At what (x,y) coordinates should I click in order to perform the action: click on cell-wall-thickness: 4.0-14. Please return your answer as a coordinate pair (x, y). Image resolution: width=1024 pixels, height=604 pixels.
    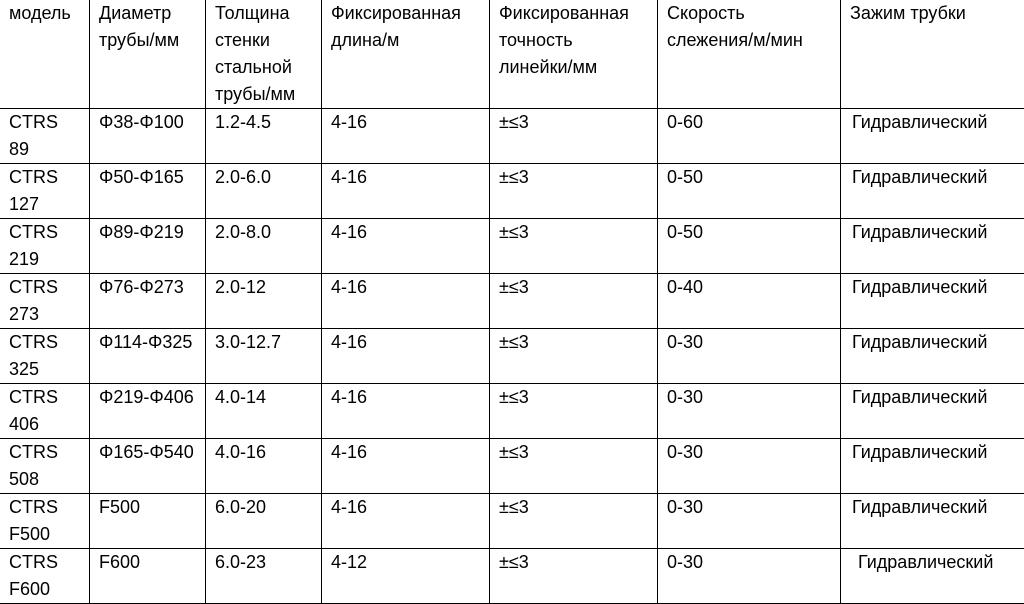
    Looking at the image, I should click on (264, 411).